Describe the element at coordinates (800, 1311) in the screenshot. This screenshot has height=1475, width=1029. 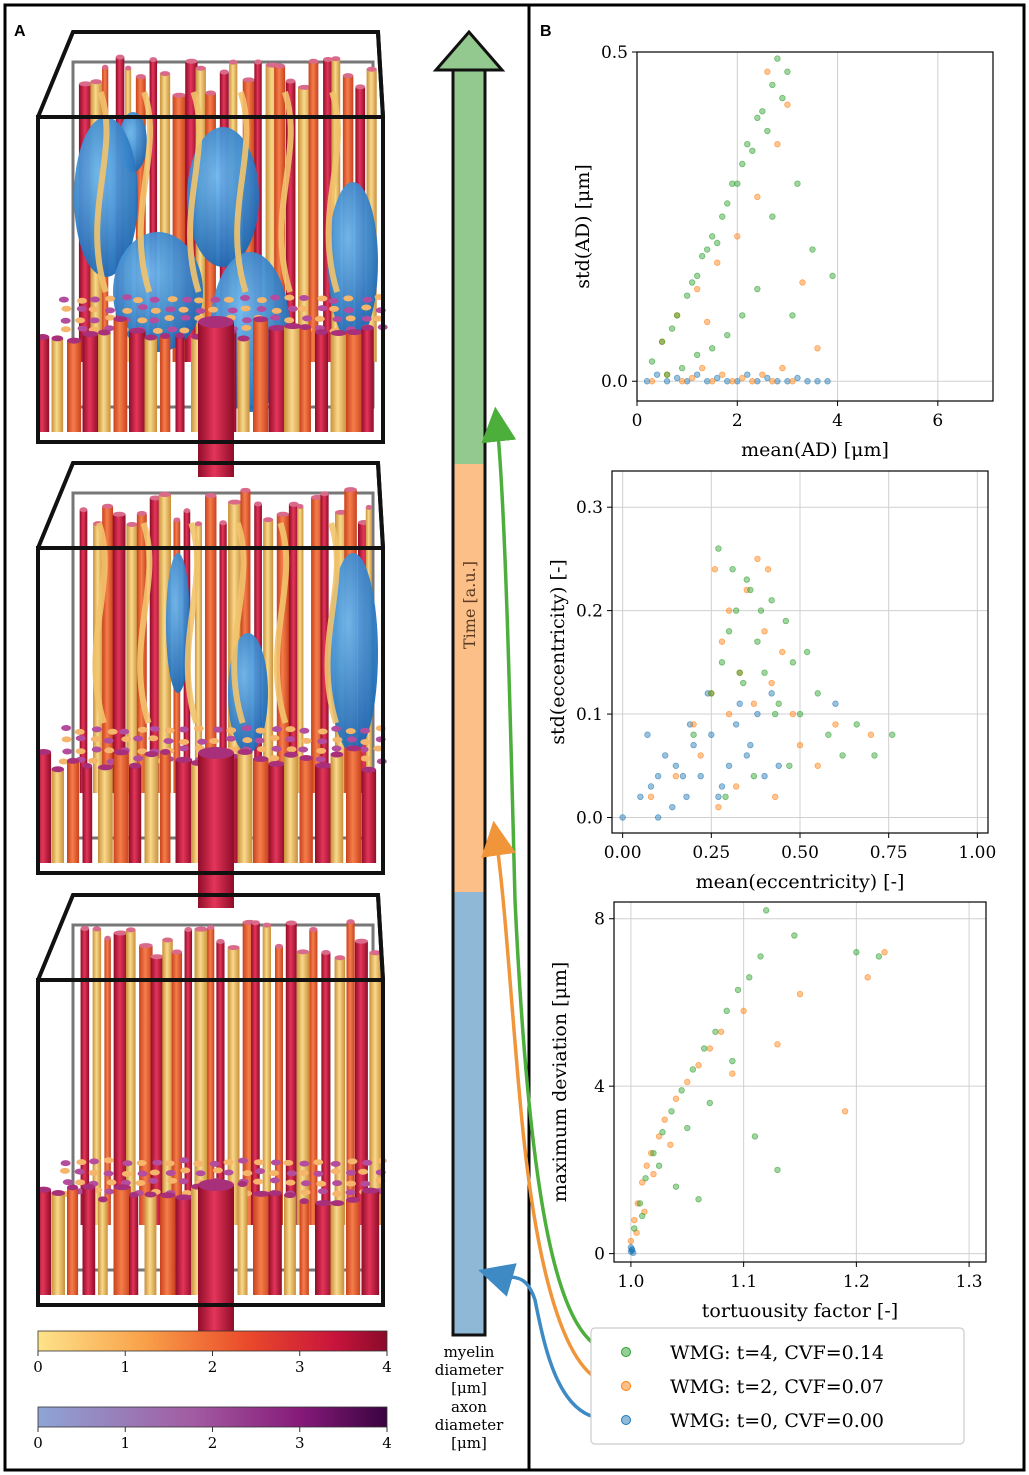
I see `x-axis-label: tortuousity factor [-]` at that location.